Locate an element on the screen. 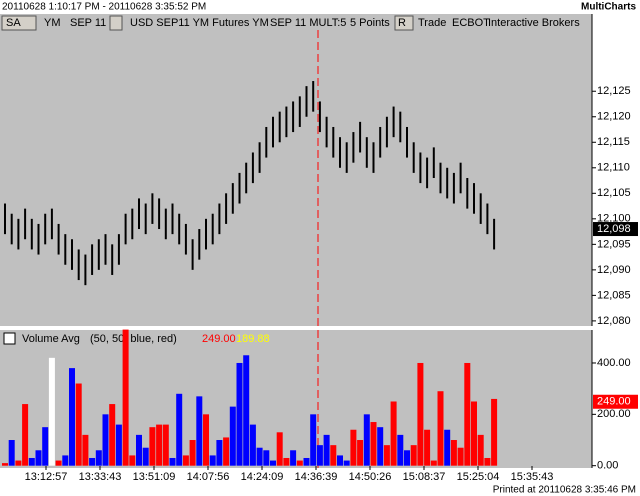  study-name: Volume Avg is located at coordinates (51, 339).